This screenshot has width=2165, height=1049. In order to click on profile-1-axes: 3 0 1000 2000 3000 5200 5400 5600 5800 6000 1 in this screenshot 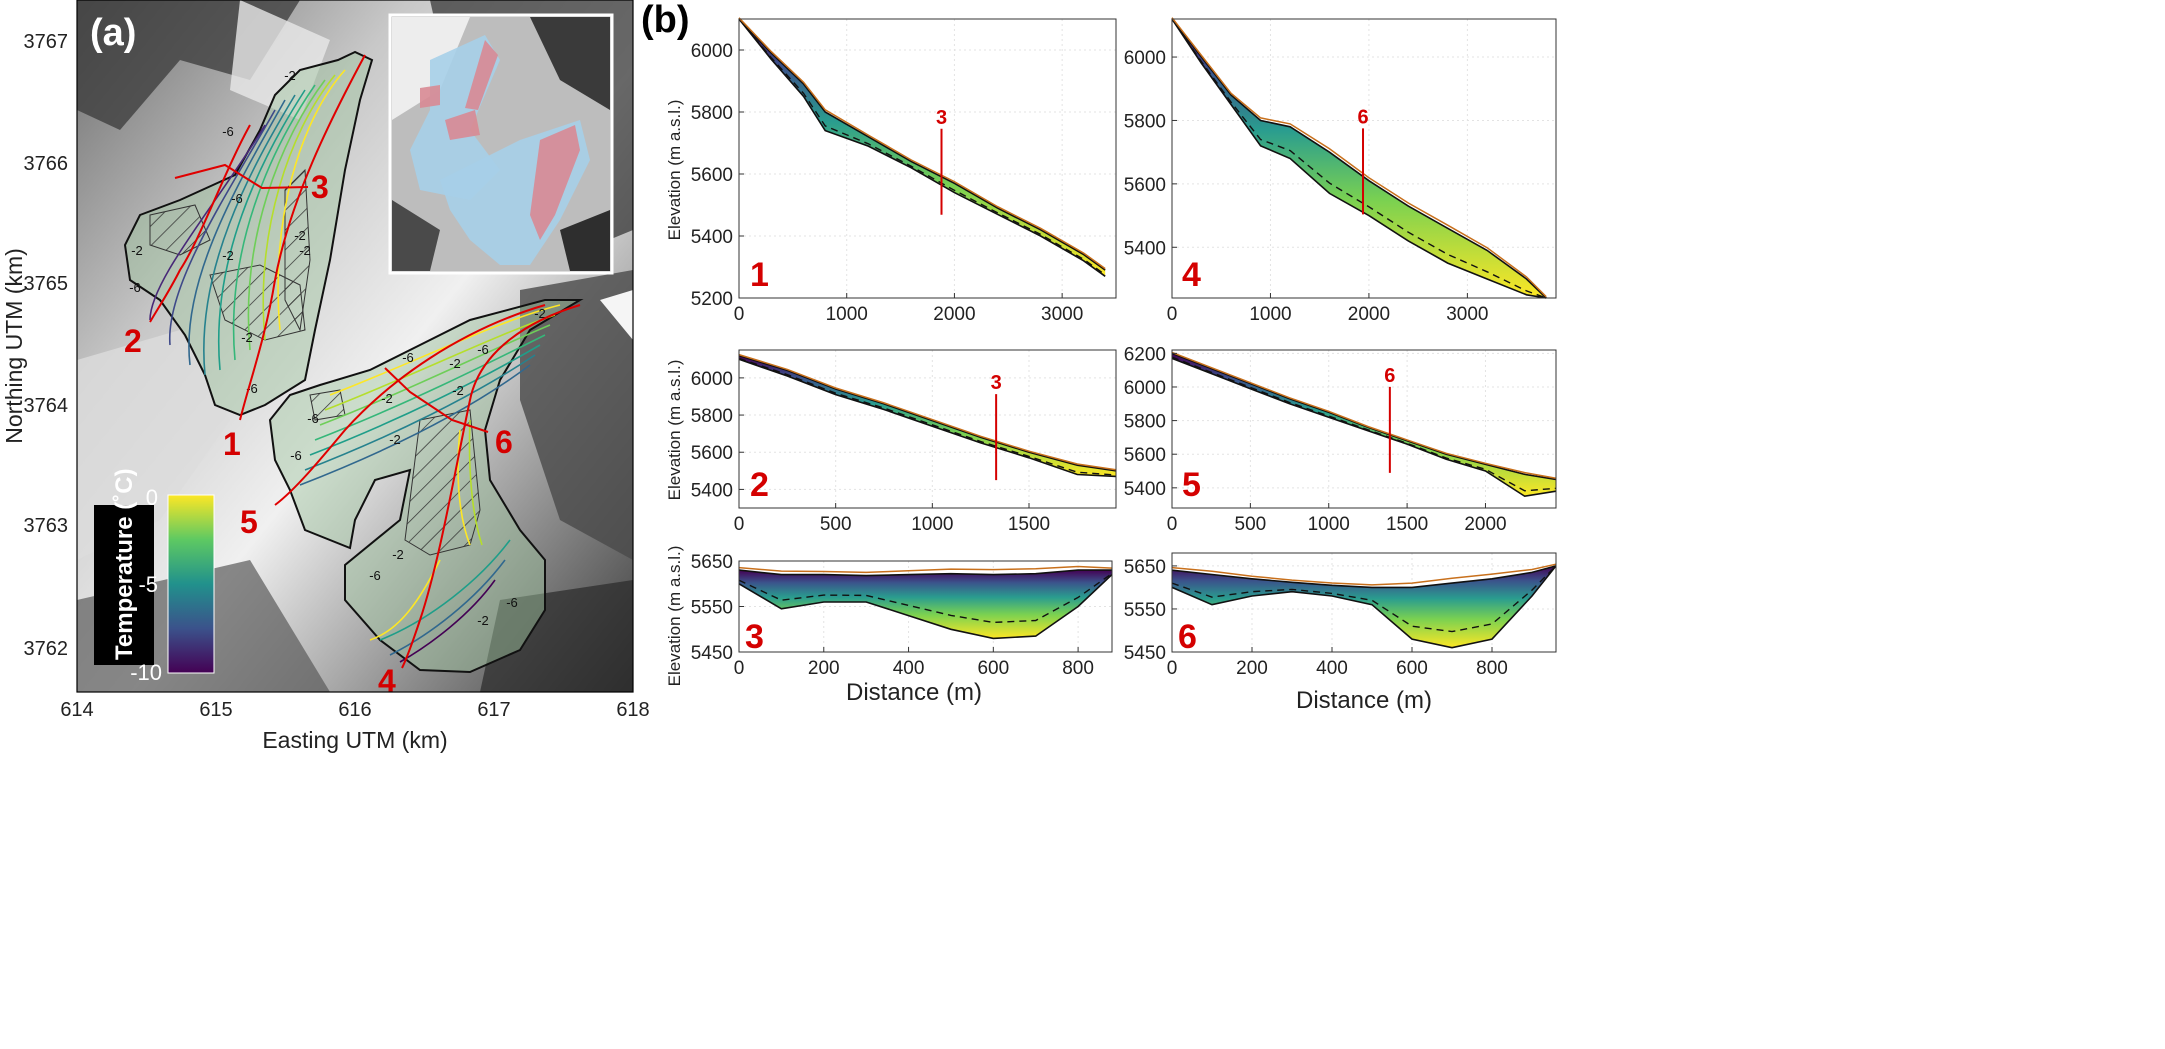, I will do `click(904, 171)`.